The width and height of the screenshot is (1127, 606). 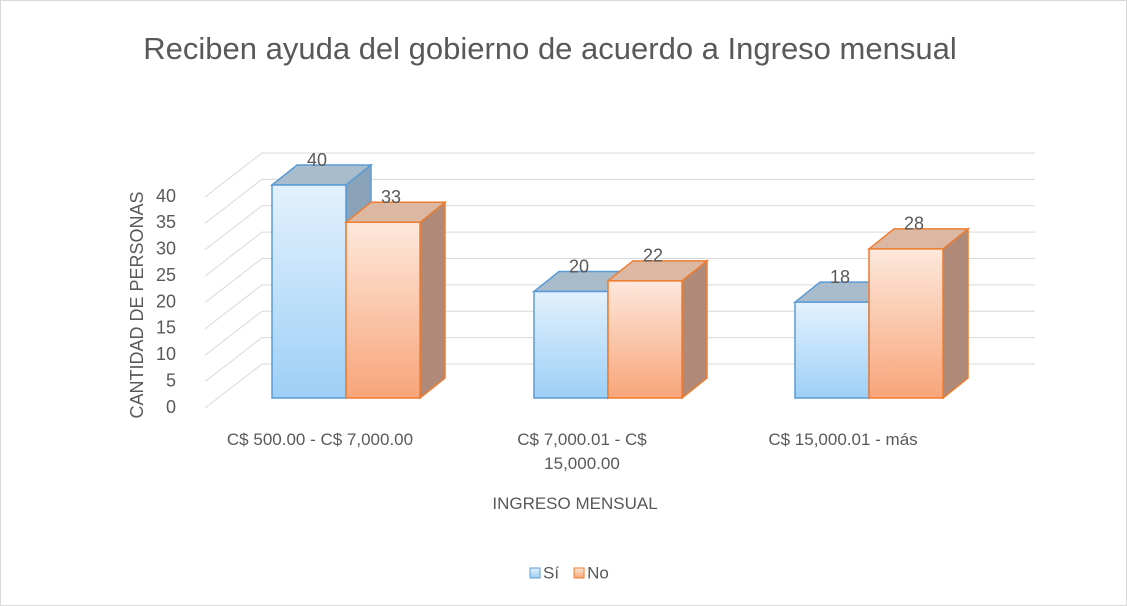 I want to click on y-tick-label: 40, so click(x=166, y=196).